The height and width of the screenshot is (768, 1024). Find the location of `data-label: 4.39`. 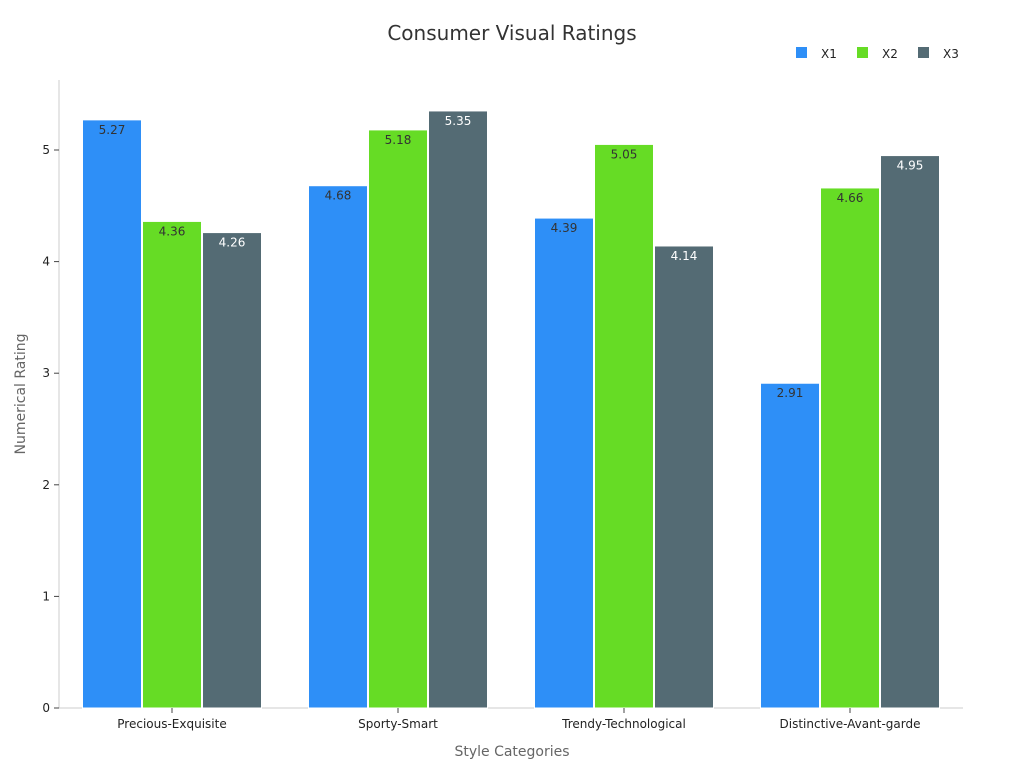

data-label: 4.39 is located at coordinates (564, 228).